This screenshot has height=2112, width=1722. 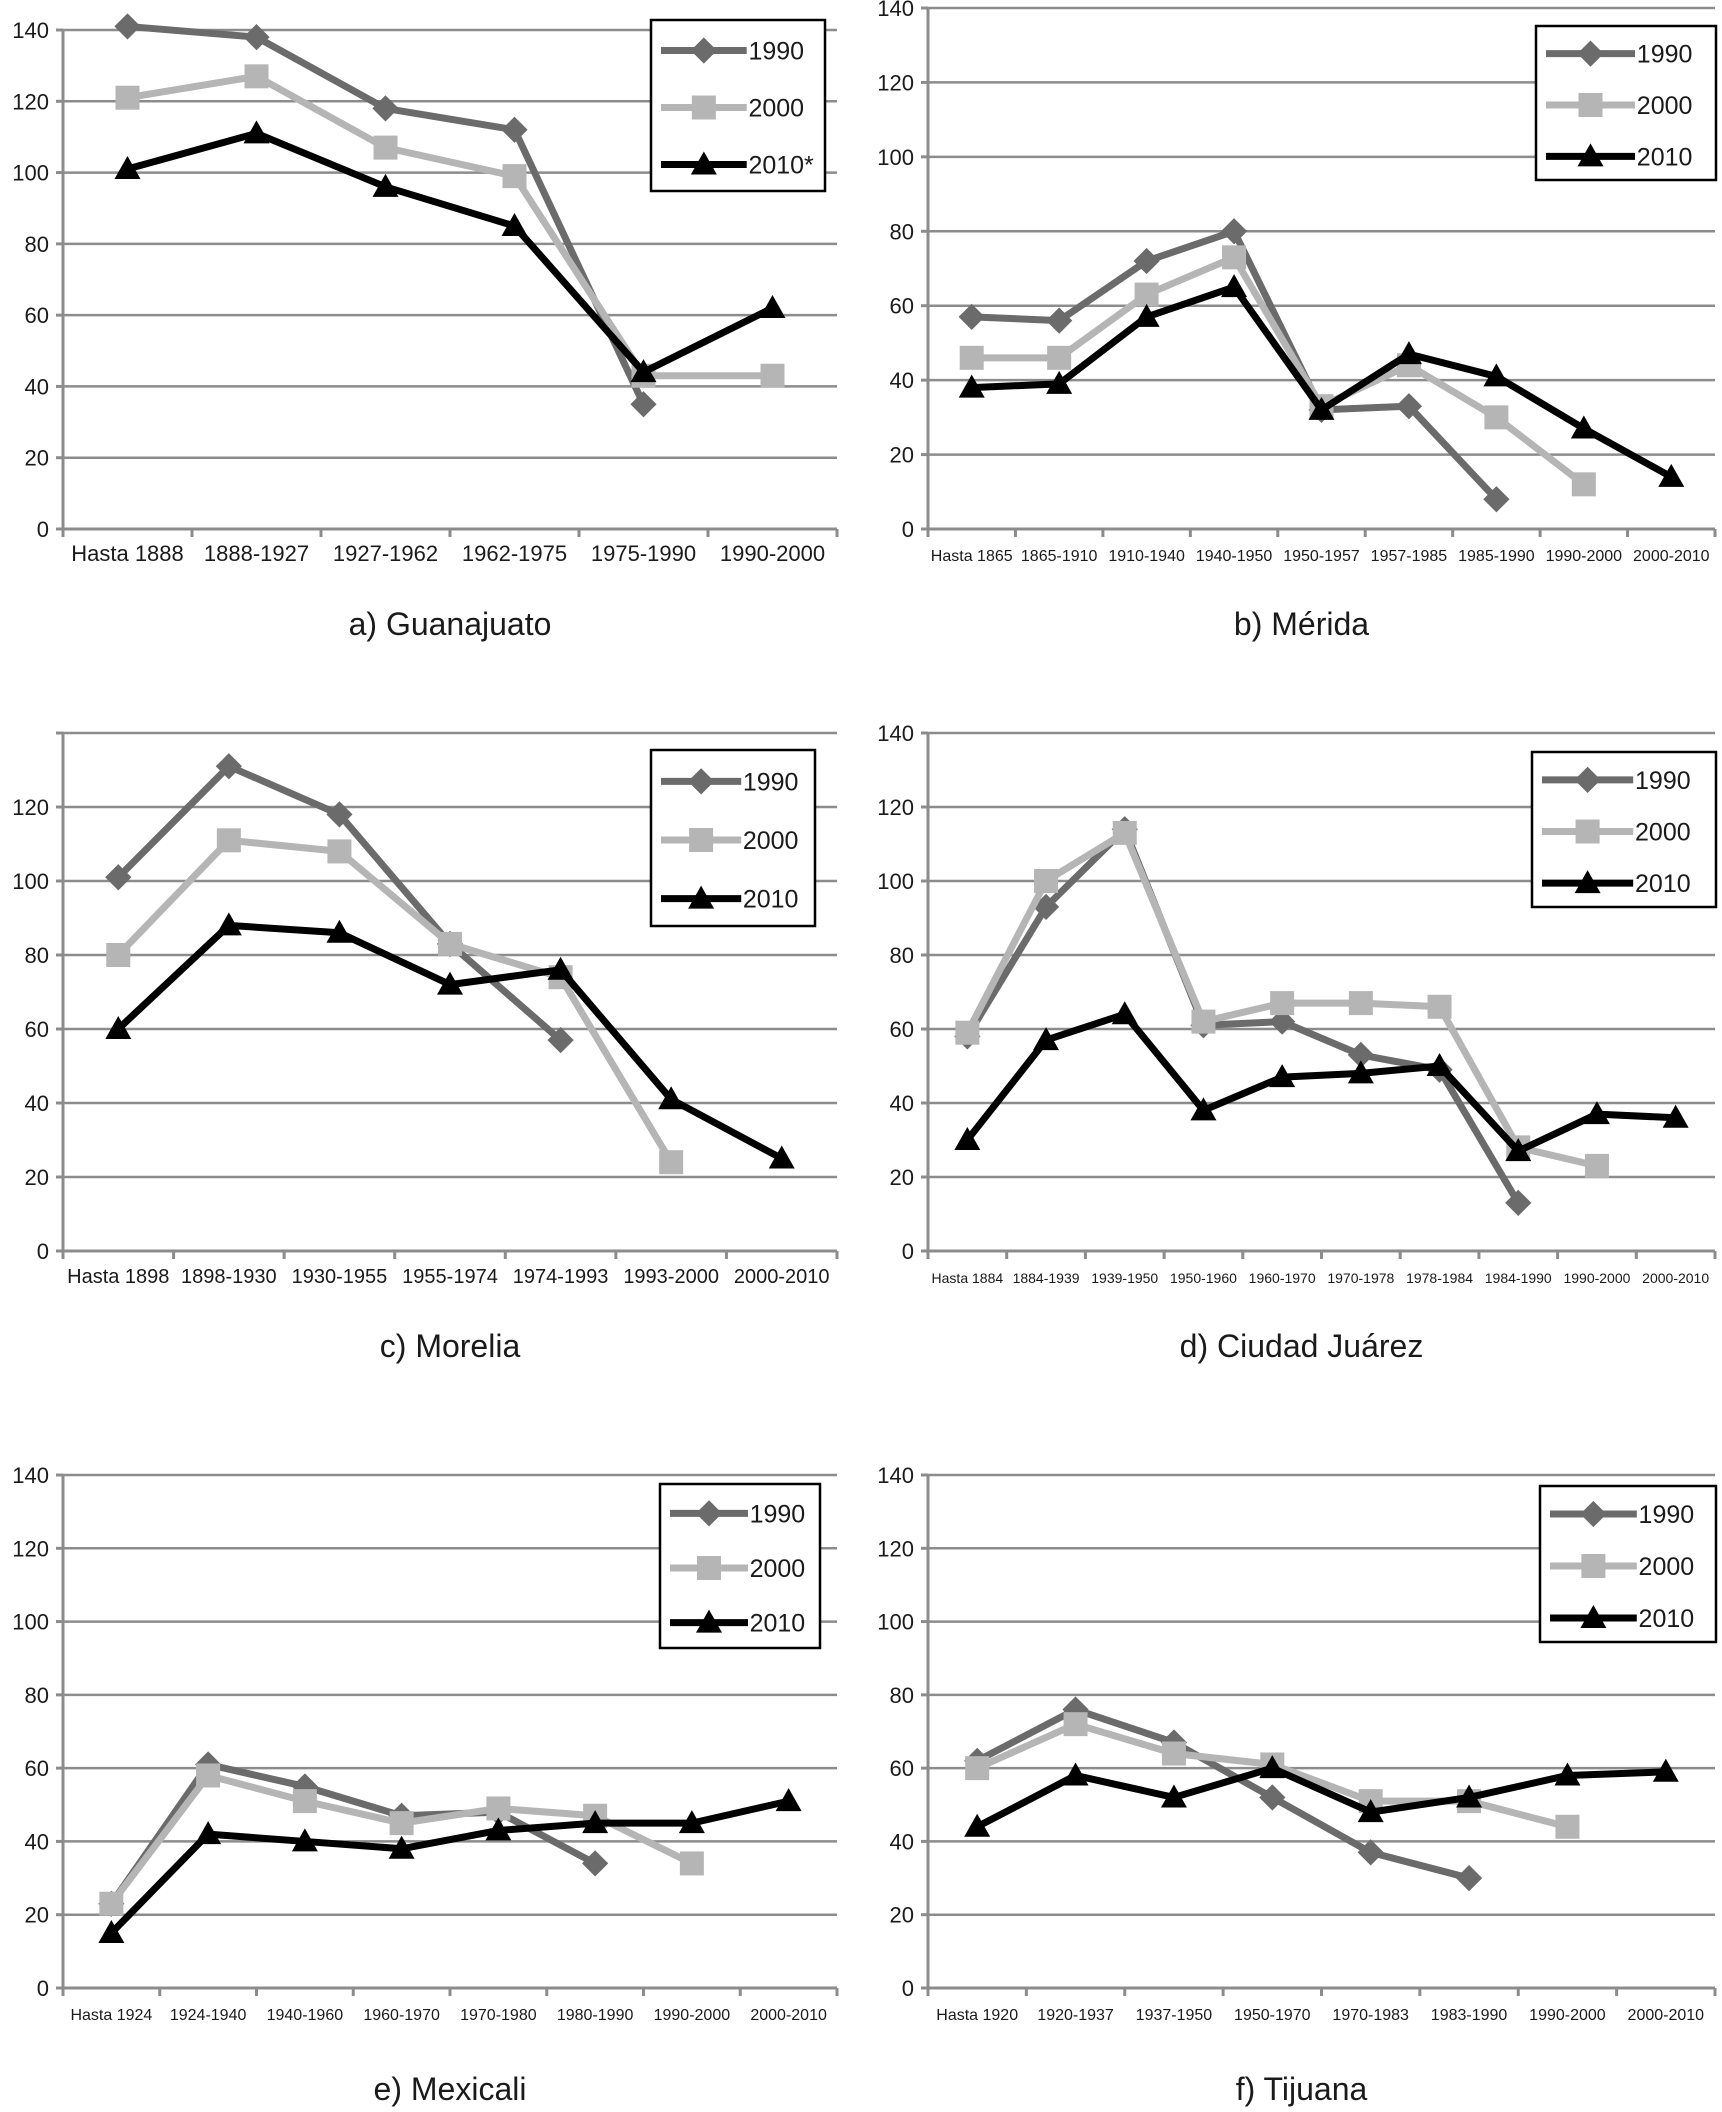 What do you see at coordinates (1282, 999) in the screenshot?
I see `series-2000` at bounding box center [1282, 999].